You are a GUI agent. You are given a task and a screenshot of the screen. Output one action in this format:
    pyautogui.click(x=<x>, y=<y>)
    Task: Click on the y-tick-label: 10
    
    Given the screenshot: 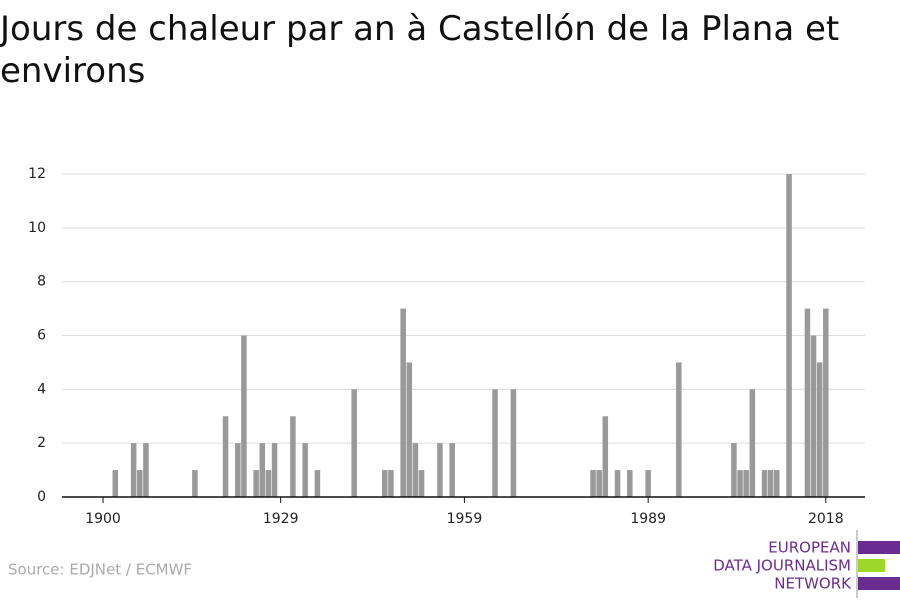 What is the action you would take?
    pyautogui.click(x=37, y=228)
    